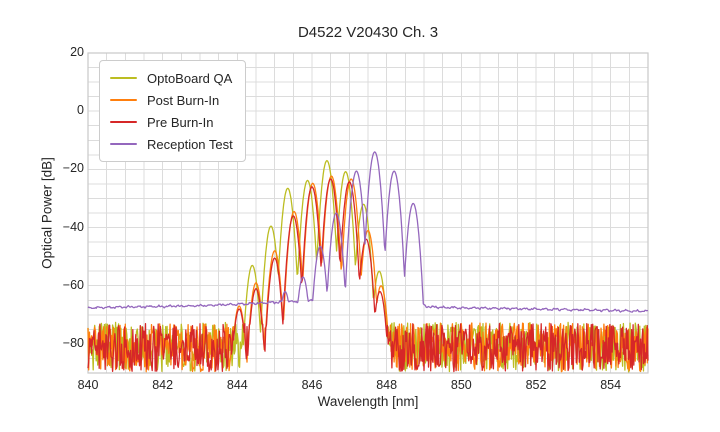 Image resolution: width=720 pixels, height=432 pixels. I want to click on x-tick-label: 842, so click(163, 385).